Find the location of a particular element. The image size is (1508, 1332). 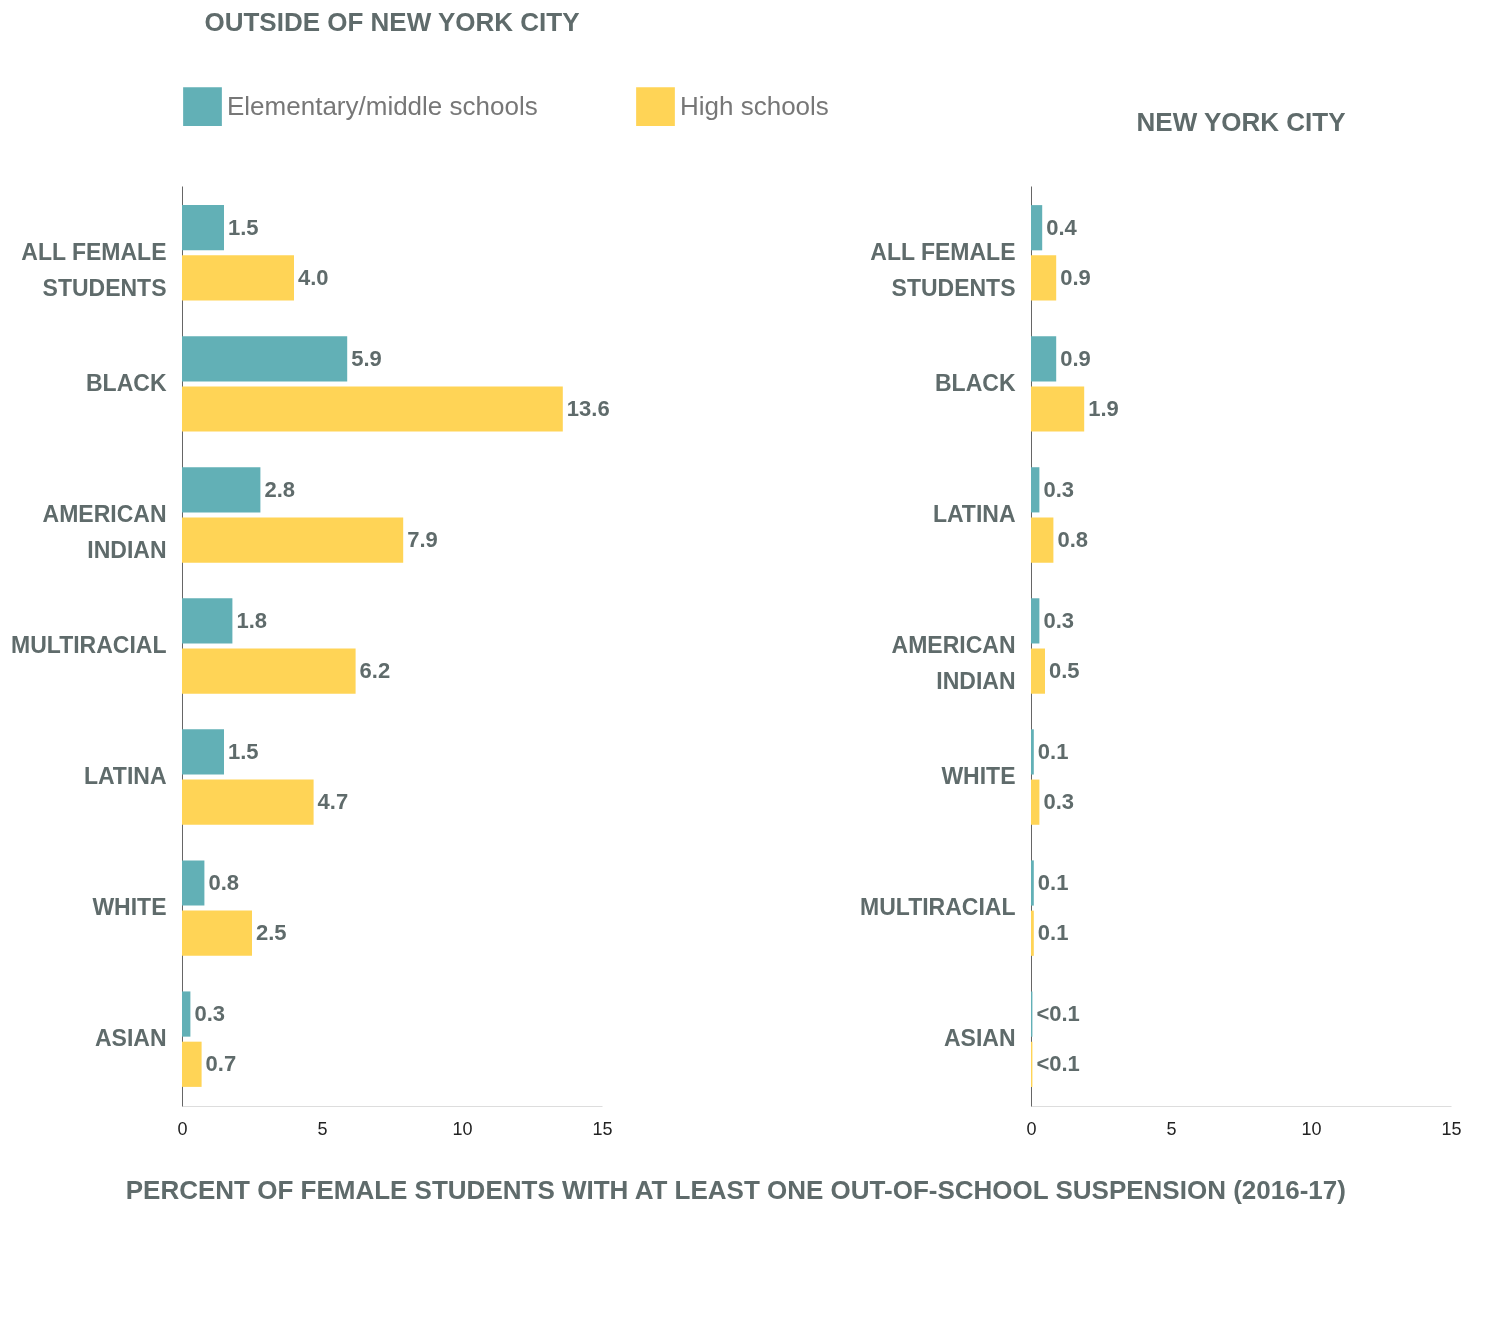

data-label: 0.5 is located at coordinates (1064, 671).